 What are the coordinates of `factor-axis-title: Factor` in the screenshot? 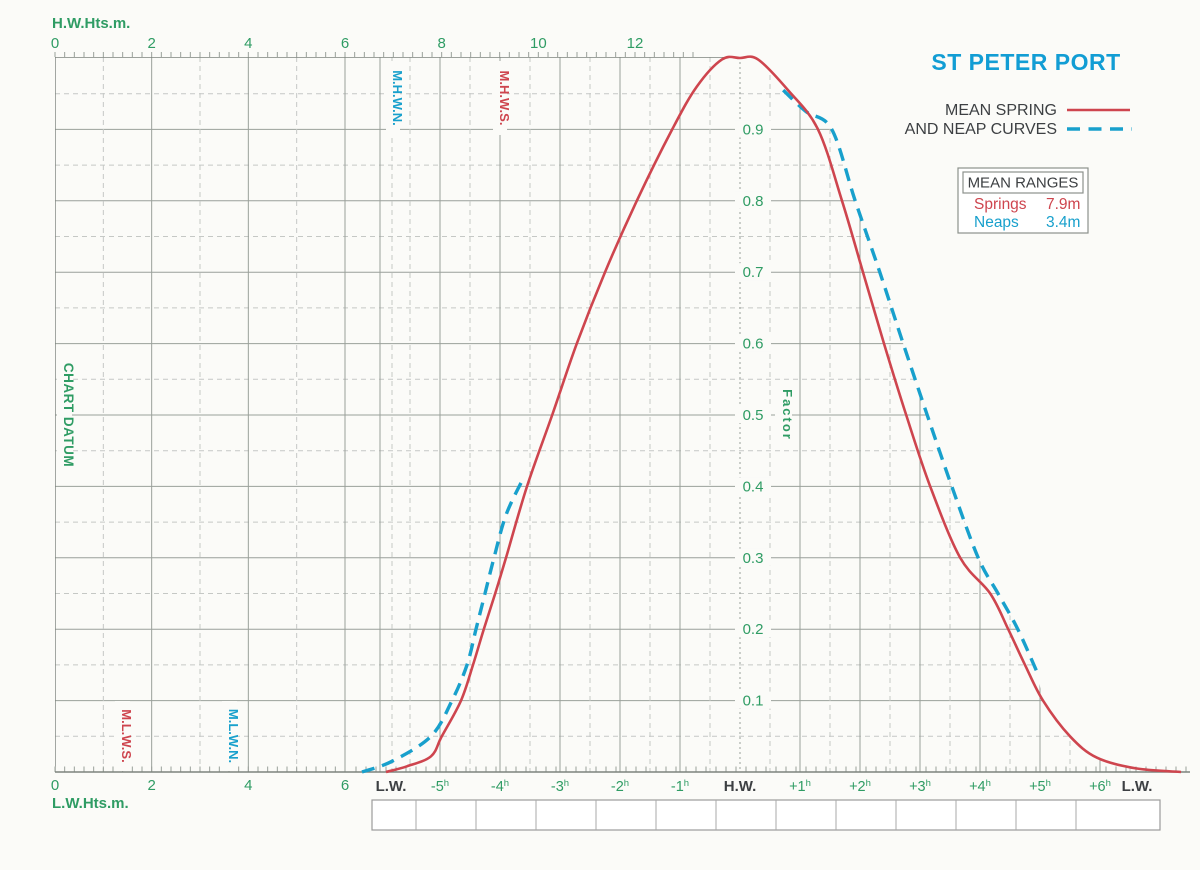 It's located at (787, 415).